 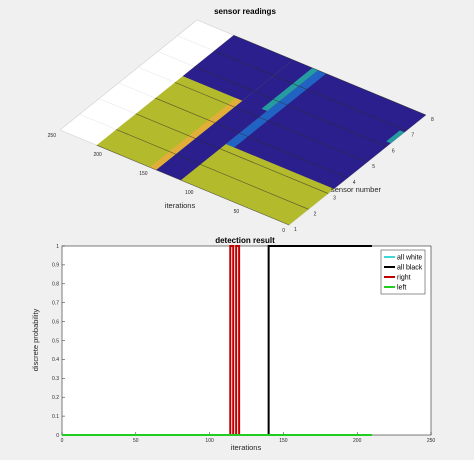 I want to click on y-tick-label: 0.9, so click(x=55, y=266).